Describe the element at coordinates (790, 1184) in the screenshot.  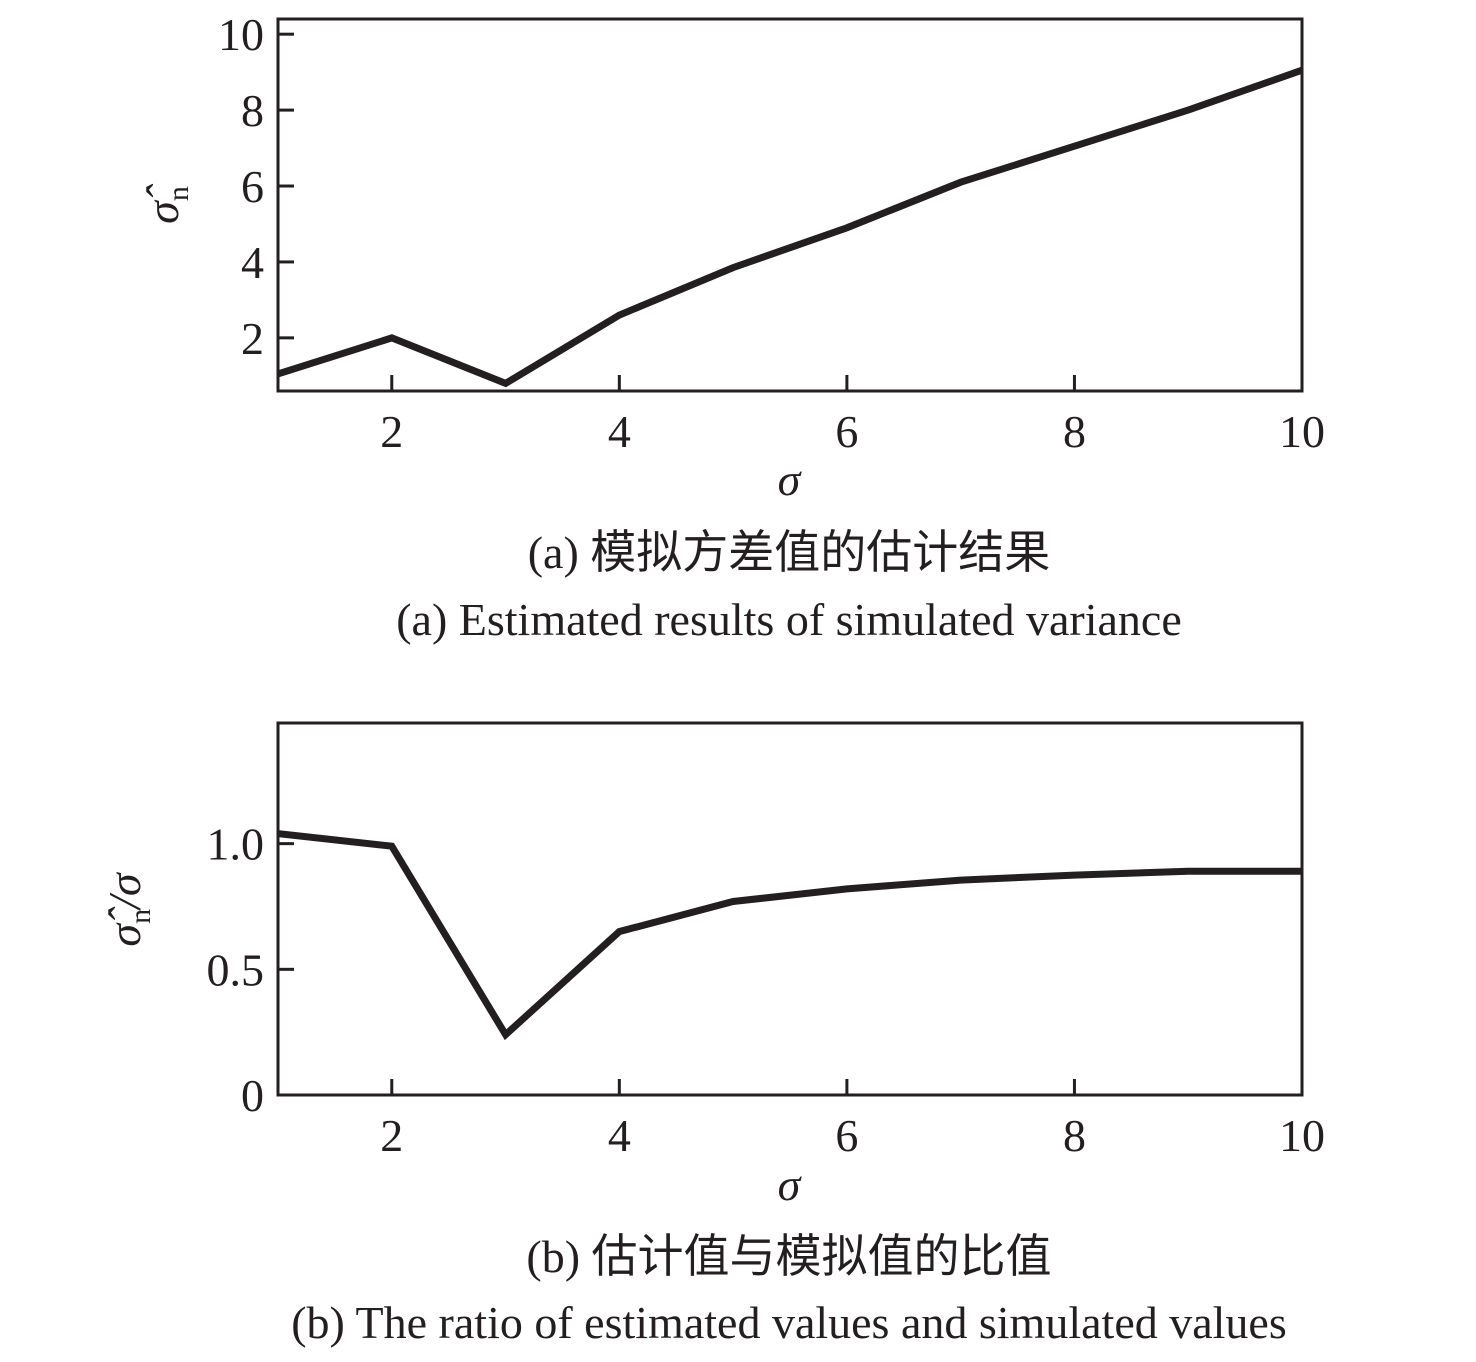
I see `panel-b-x-axis-label: σ` at that location.